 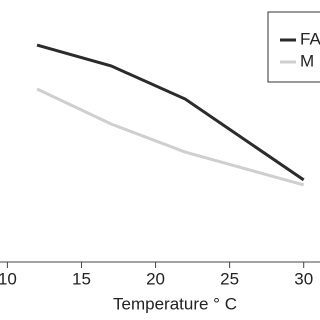 What do you see at coordinates (155, 278) in the screenshot?
I see `x-tick-label: 20` at bounding box center [155, 278].